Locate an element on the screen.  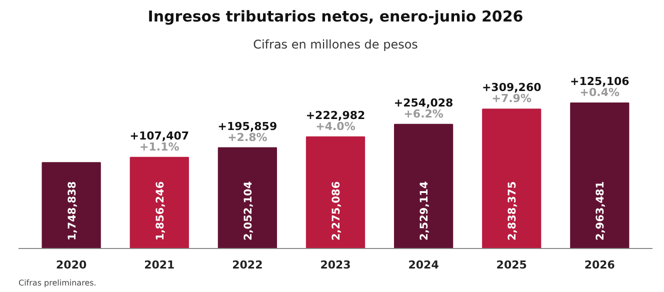
data-label: 2,838,375 is located at coordinates (512, 210).